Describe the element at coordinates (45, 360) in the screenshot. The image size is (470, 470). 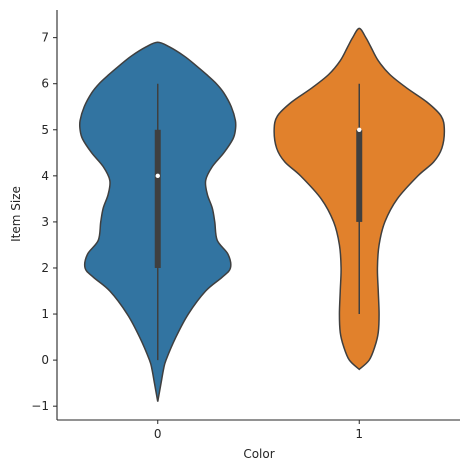
I see `y-tick-label: 0` at that location.